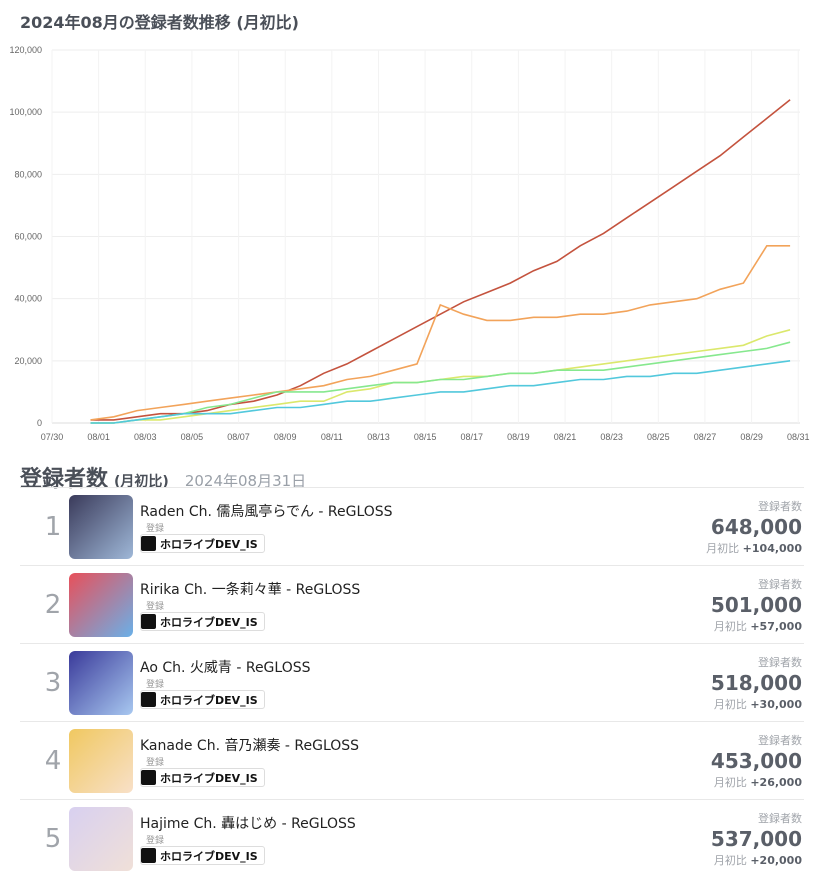 The width and height of the screenshot is (827, 879). Describe the element at coordinates (772, 548) in the screenshot. I see `diff-value: +104,000` at that location.